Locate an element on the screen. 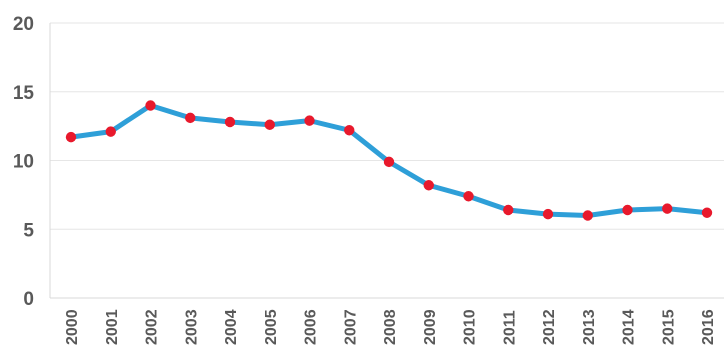  x-tick-label: 2006 is located at coordinates (311, 327).